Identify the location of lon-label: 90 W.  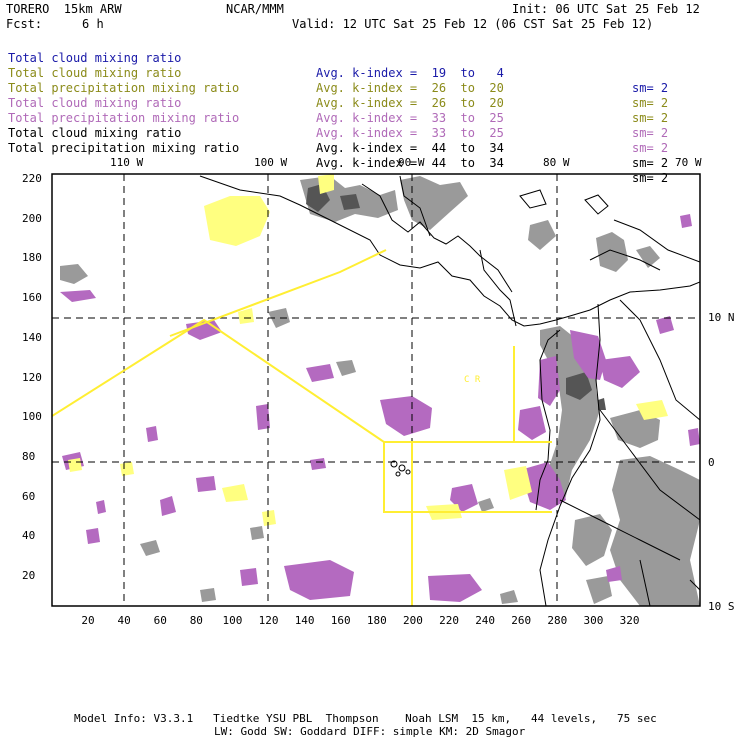
(411, 162).